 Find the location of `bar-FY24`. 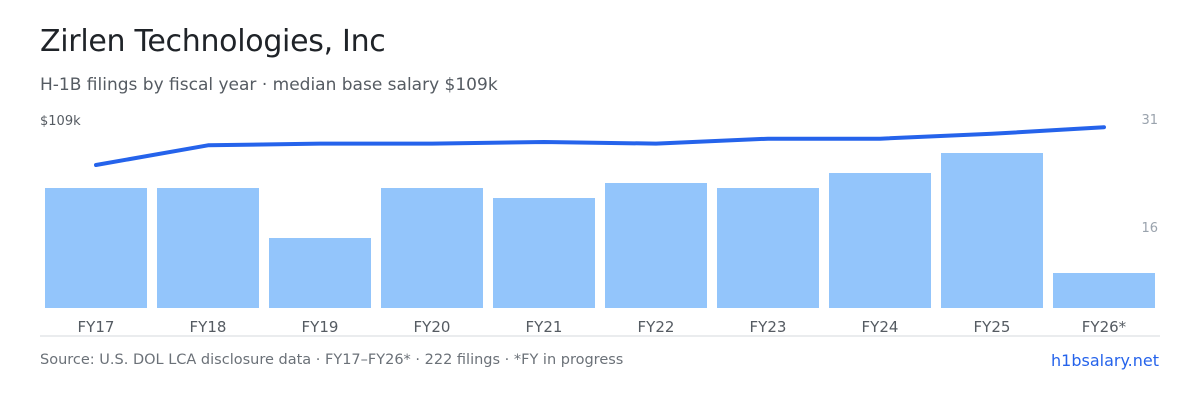

bar-FY24 is located at coordinates (880, 240).